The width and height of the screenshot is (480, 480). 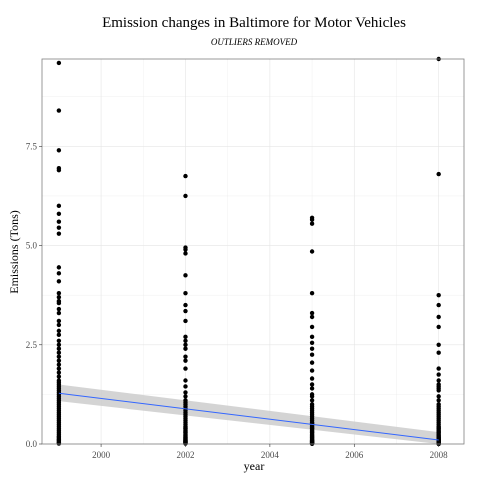 I want to click on x-axis-ticks: 2000 2002 2004 2006 2008, so click(x=270, y=452).